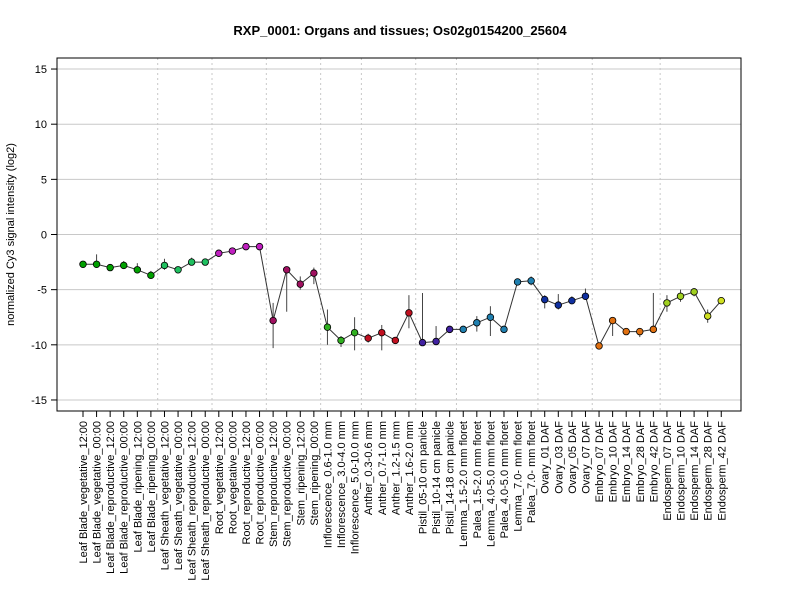  Describe the element at coordinates (179, 495) in the screenshot. I see `x-tick-label: Leaf Sheath_vegetative_00:00` at that location.